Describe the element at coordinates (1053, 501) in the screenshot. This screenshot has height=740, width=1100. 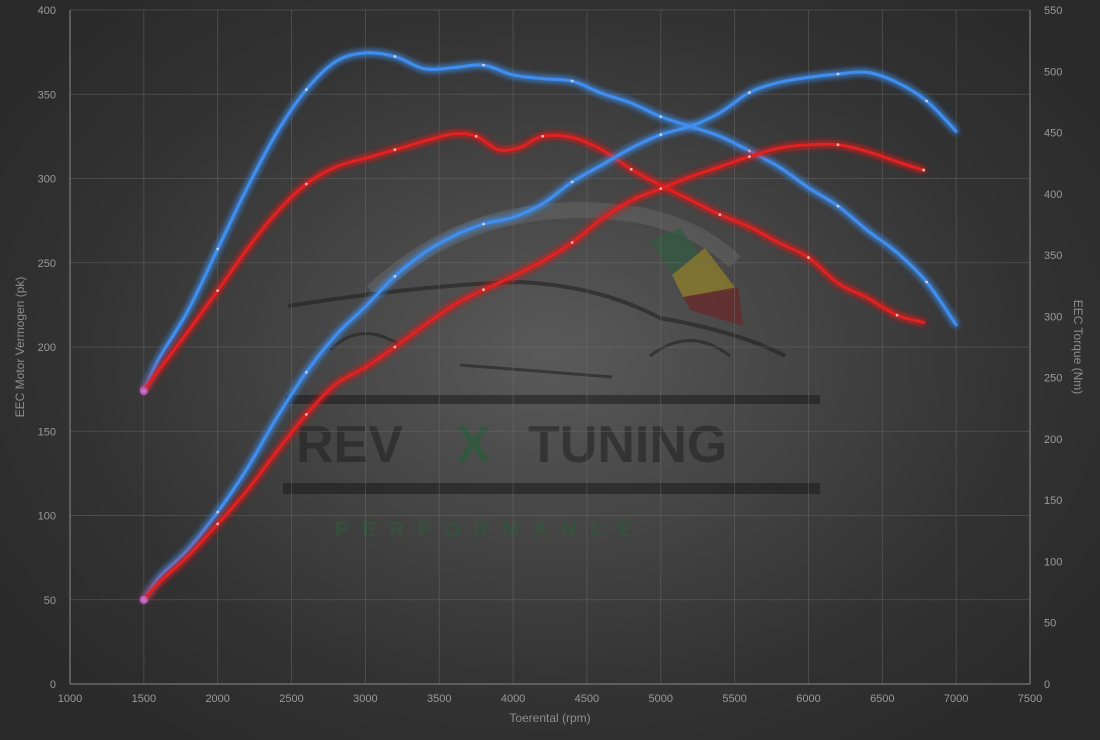
I see `y-right-tick-label: 150` at that location.